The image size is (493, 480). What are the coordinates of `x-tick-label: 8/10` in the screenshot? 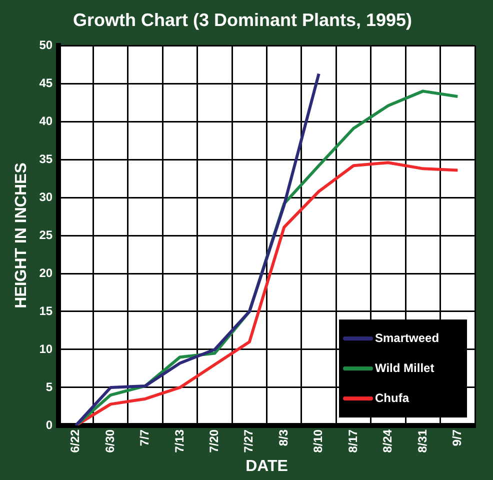 It's located at (318, 441).